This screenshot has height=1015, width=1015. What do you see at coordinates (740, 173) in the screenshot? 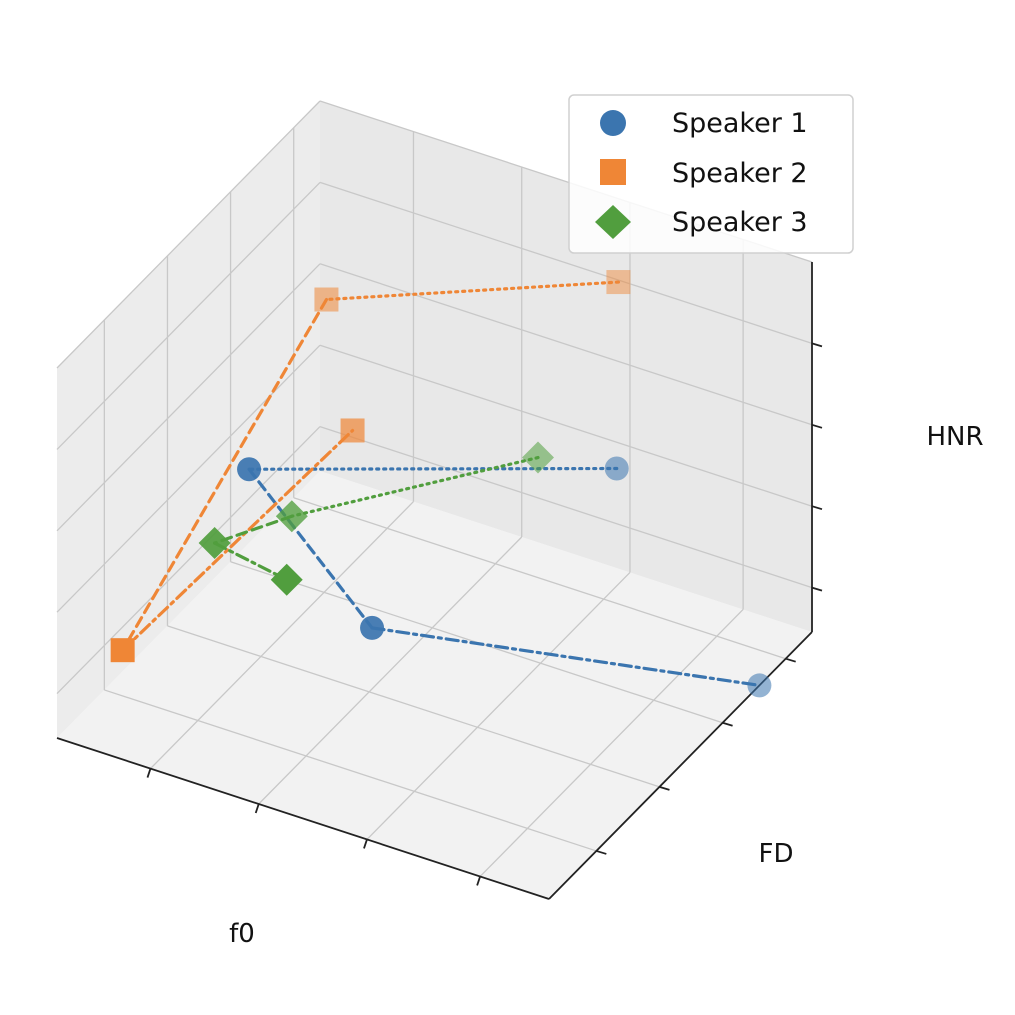
I see `legend-label: Speaker 2` at bounding box center [740, 173].